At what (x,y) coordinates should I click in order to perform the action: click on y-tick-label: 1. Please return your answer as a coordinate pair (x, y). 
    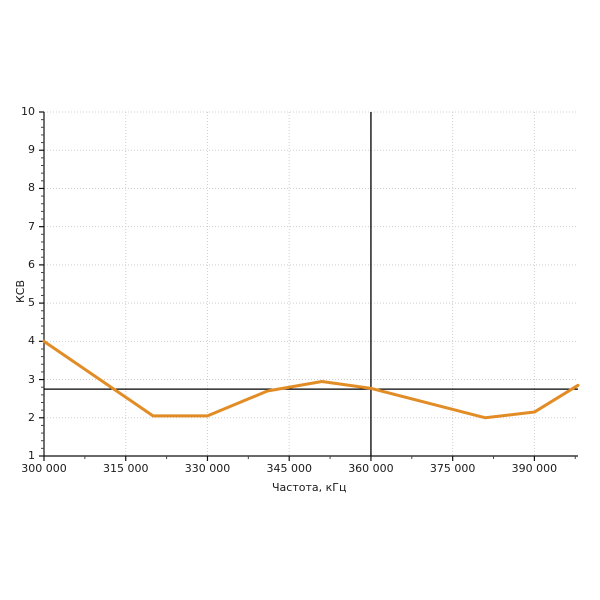
    Looking at the image, I should click on (31, 455).